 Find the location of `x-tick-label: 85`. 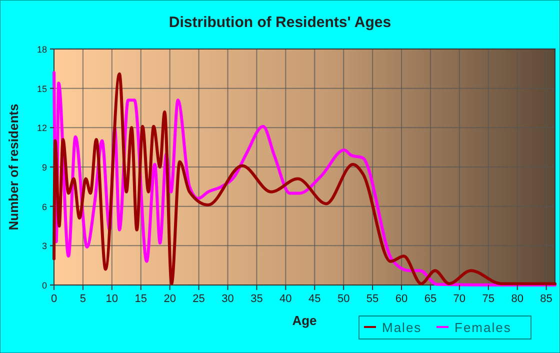

x-tick-label: 85 is located at coordinates (546, 299).